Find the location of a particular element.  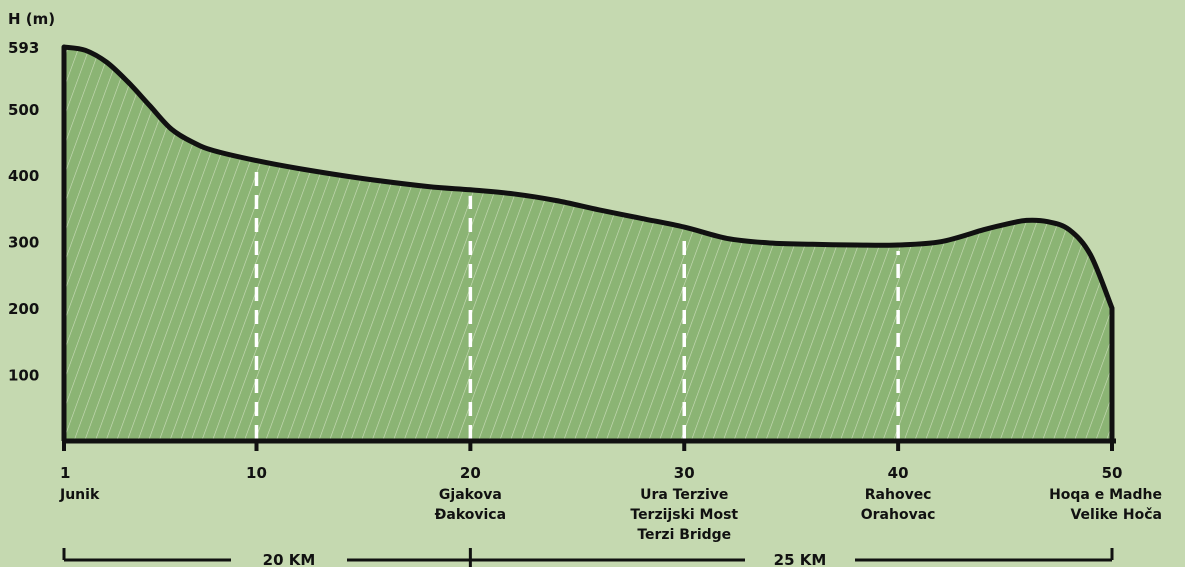

y-tick-label: 500 is located at coordinates (23, 110).